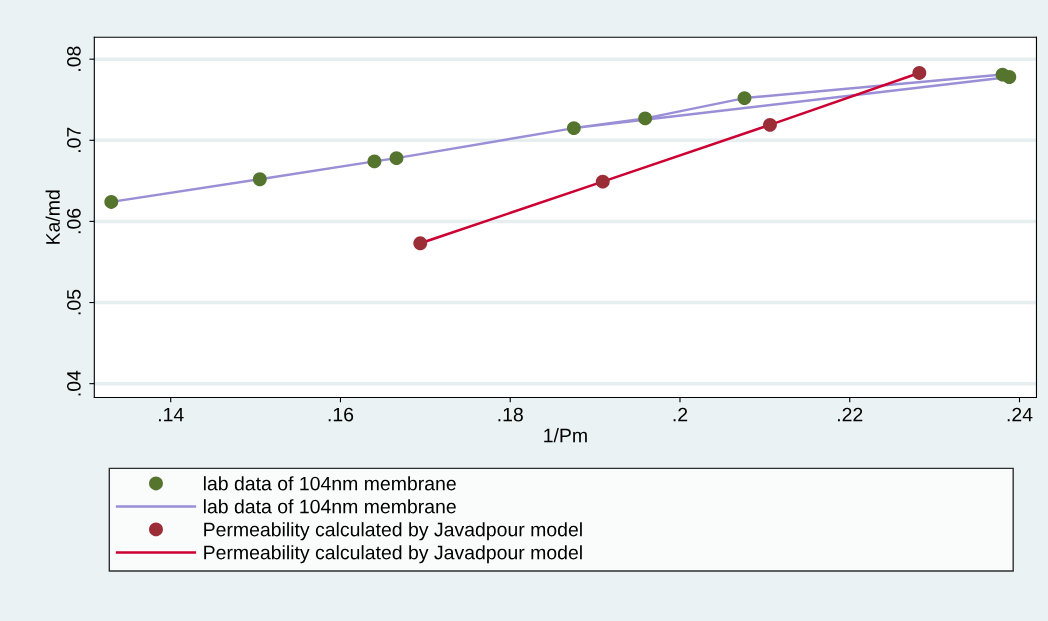  I want to click on y-tick-label: .06, so click(73, 221).